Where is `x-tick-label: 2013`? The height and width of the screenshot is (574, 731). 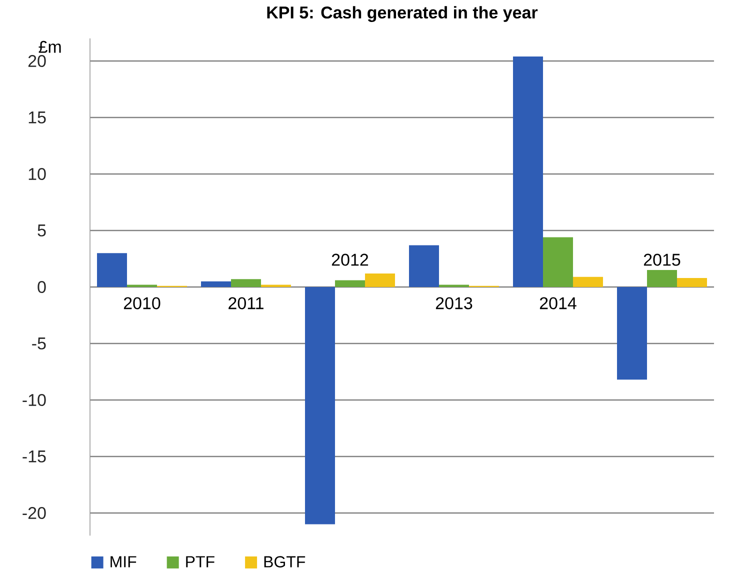
x-tick-label: 2013 is located at coordinates (454, 303).